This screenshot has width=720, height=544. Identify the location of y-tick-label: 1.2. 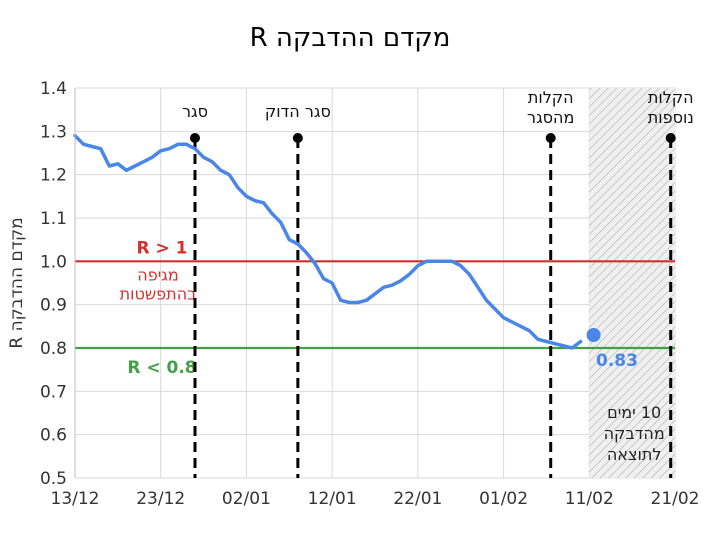
(53, 176).